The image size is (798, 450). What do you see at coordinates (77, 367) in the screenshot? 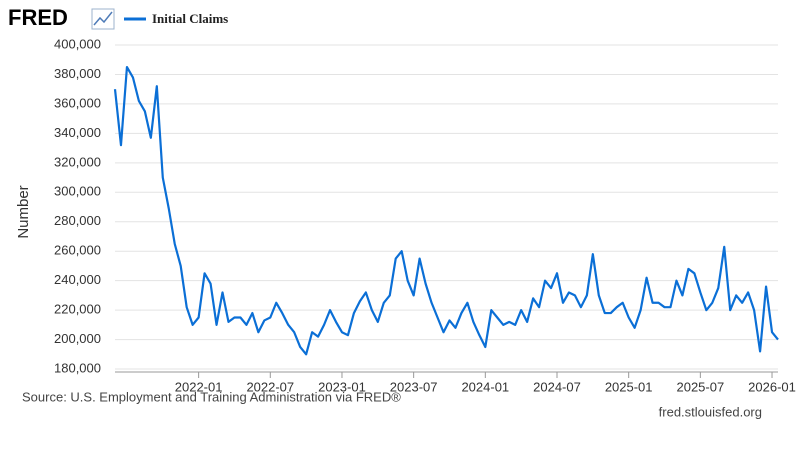
I see `y-tick-label: 180,000` at bounding box center [77, 367].